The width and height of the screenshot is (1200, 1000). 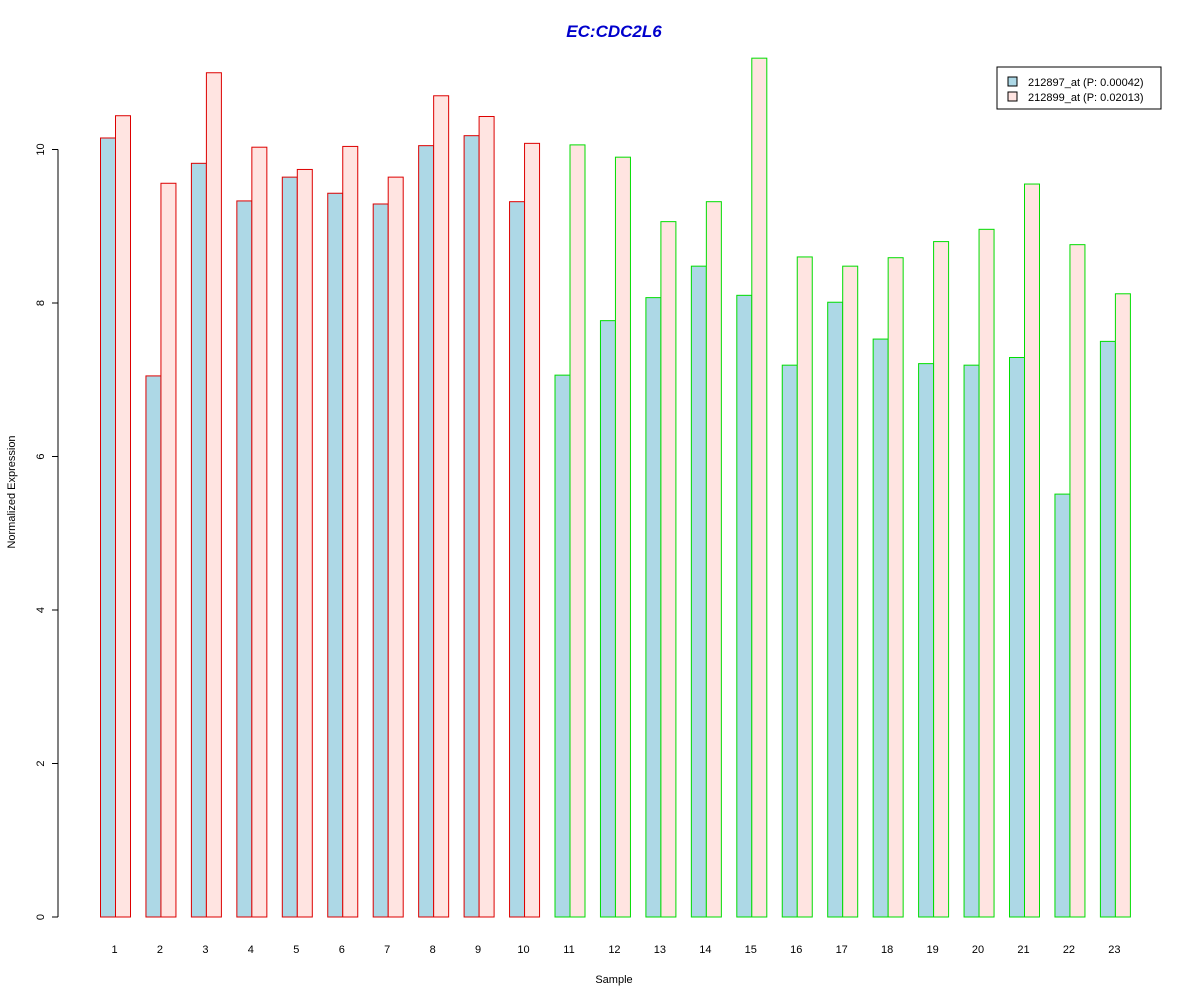 I want to click on legend-label: 212899_at (P: 0.02013), so click(x=1086, y=98).